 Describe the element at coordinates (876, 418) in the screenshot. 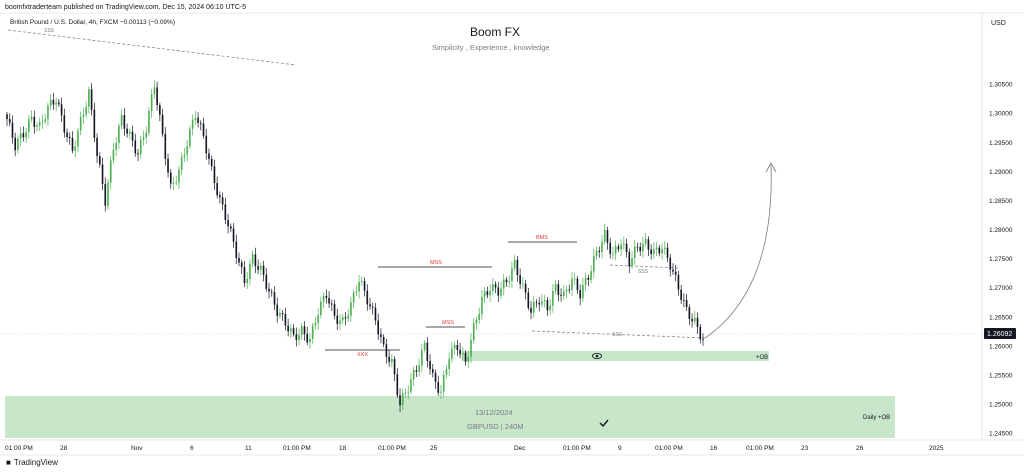

I see `daily-ob-label: Daily +OB` at that location.